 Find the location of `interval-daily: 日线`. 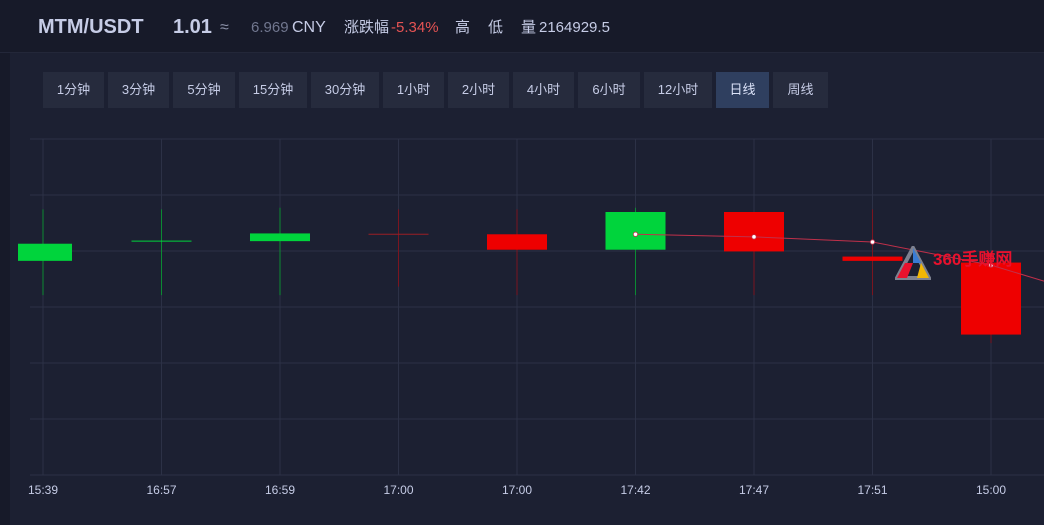

interval-daily: 日线 is located at coordinates (742, 90).